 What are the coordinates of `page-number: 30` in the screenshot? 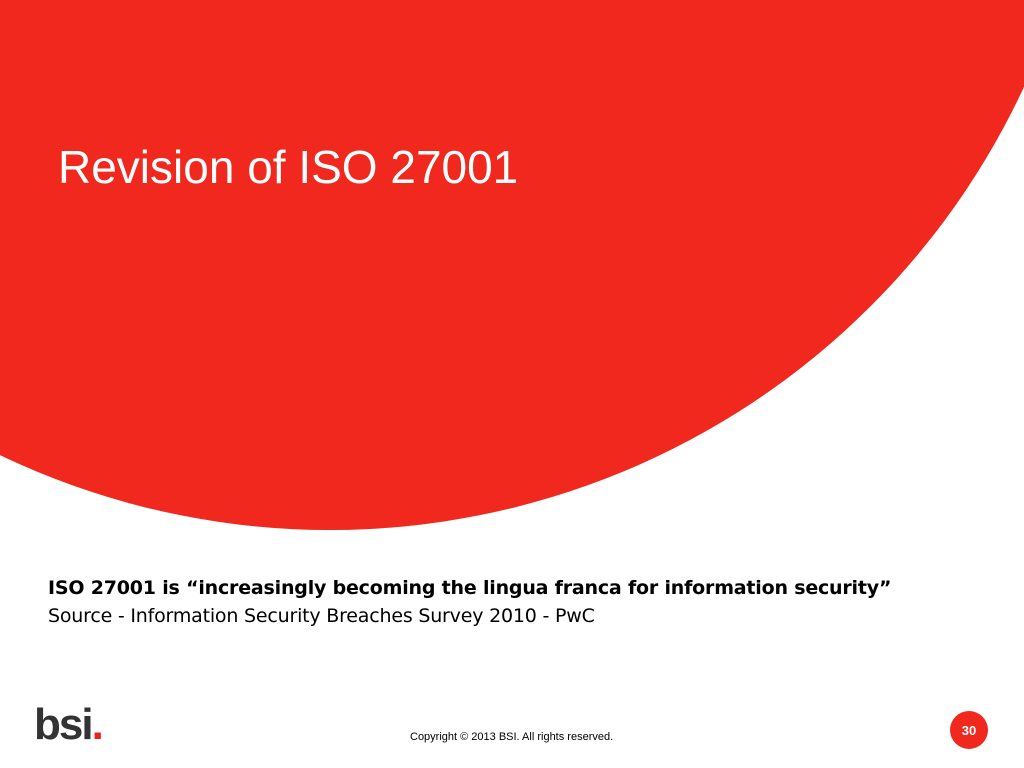 It's located at (969, 730).